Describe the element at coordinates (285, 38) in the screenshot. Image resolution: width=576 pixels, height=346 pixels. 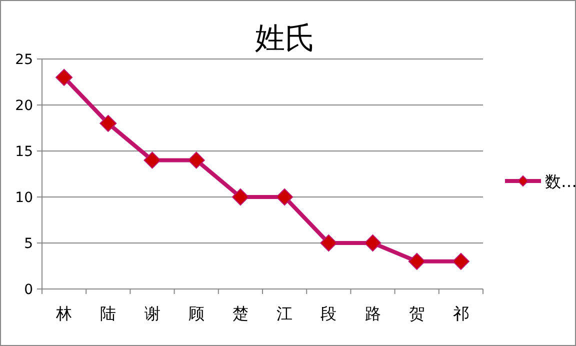
I see `chart-title: 姓氏` at that location.